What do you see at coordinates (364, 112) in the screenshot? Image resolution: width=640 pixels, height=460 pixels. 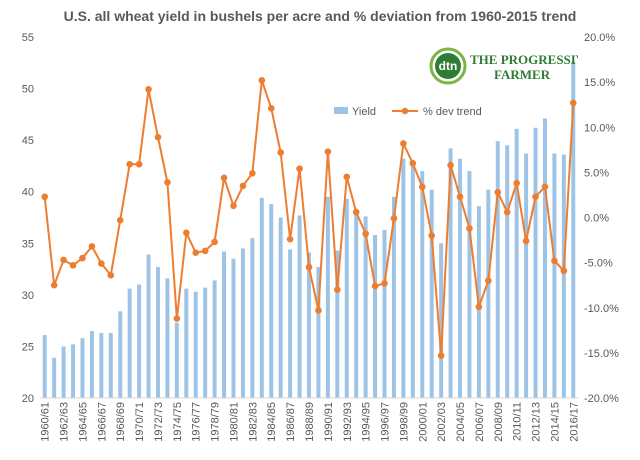 I see `legend-label-yield: Yield` at bounding box center [364, 112].